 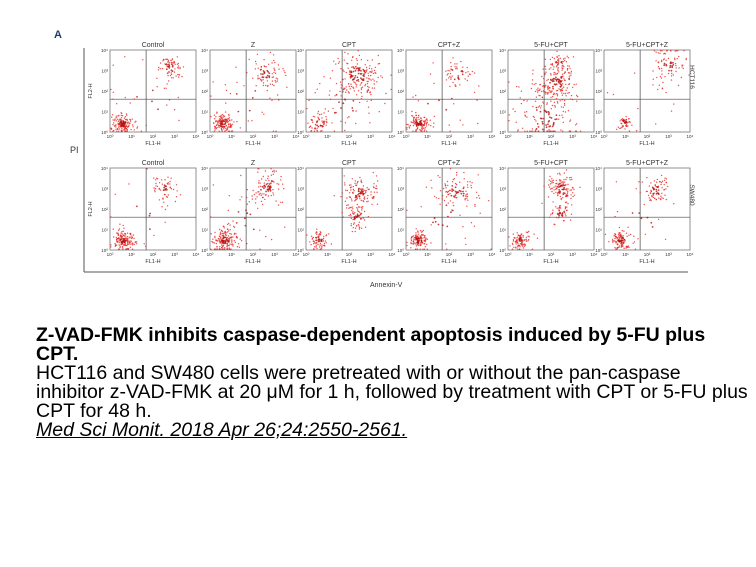 I want to click on x-tick-label: 10², so click(x=153, y=254).